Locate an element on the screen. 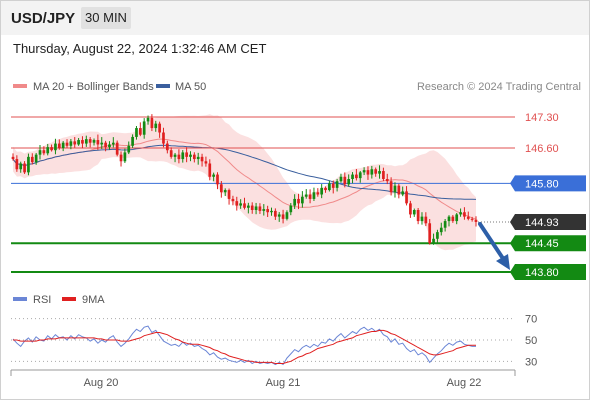 The height and width of the screenshot is (400, 590). resistance-label: 146.60 is located at coordinates (542, 149).